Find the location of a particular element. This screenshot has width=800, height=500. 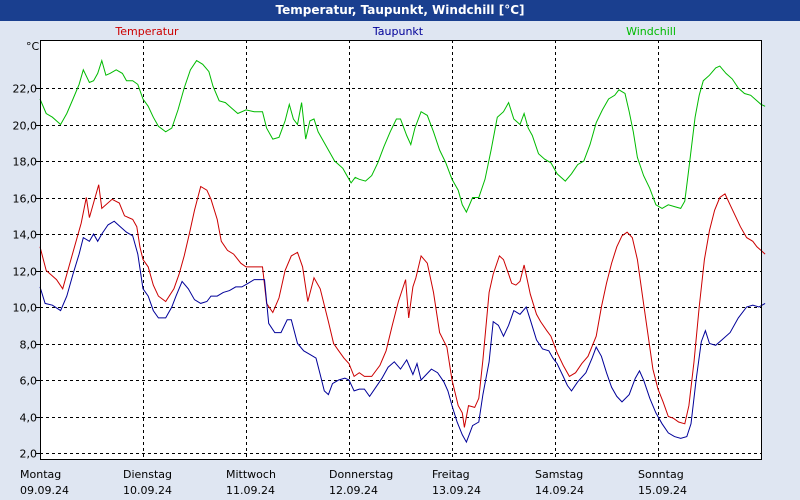

y-tick-label: 12,0 is located at coordinates (25, 272).